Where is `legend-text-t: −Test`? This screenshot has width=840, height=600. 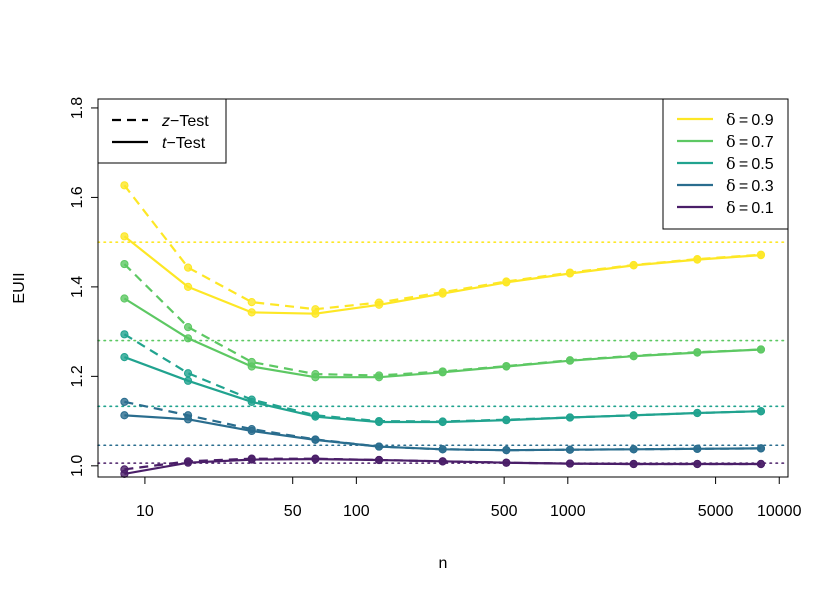
legend-text-t: −Test is located at coordinates (185, 143).